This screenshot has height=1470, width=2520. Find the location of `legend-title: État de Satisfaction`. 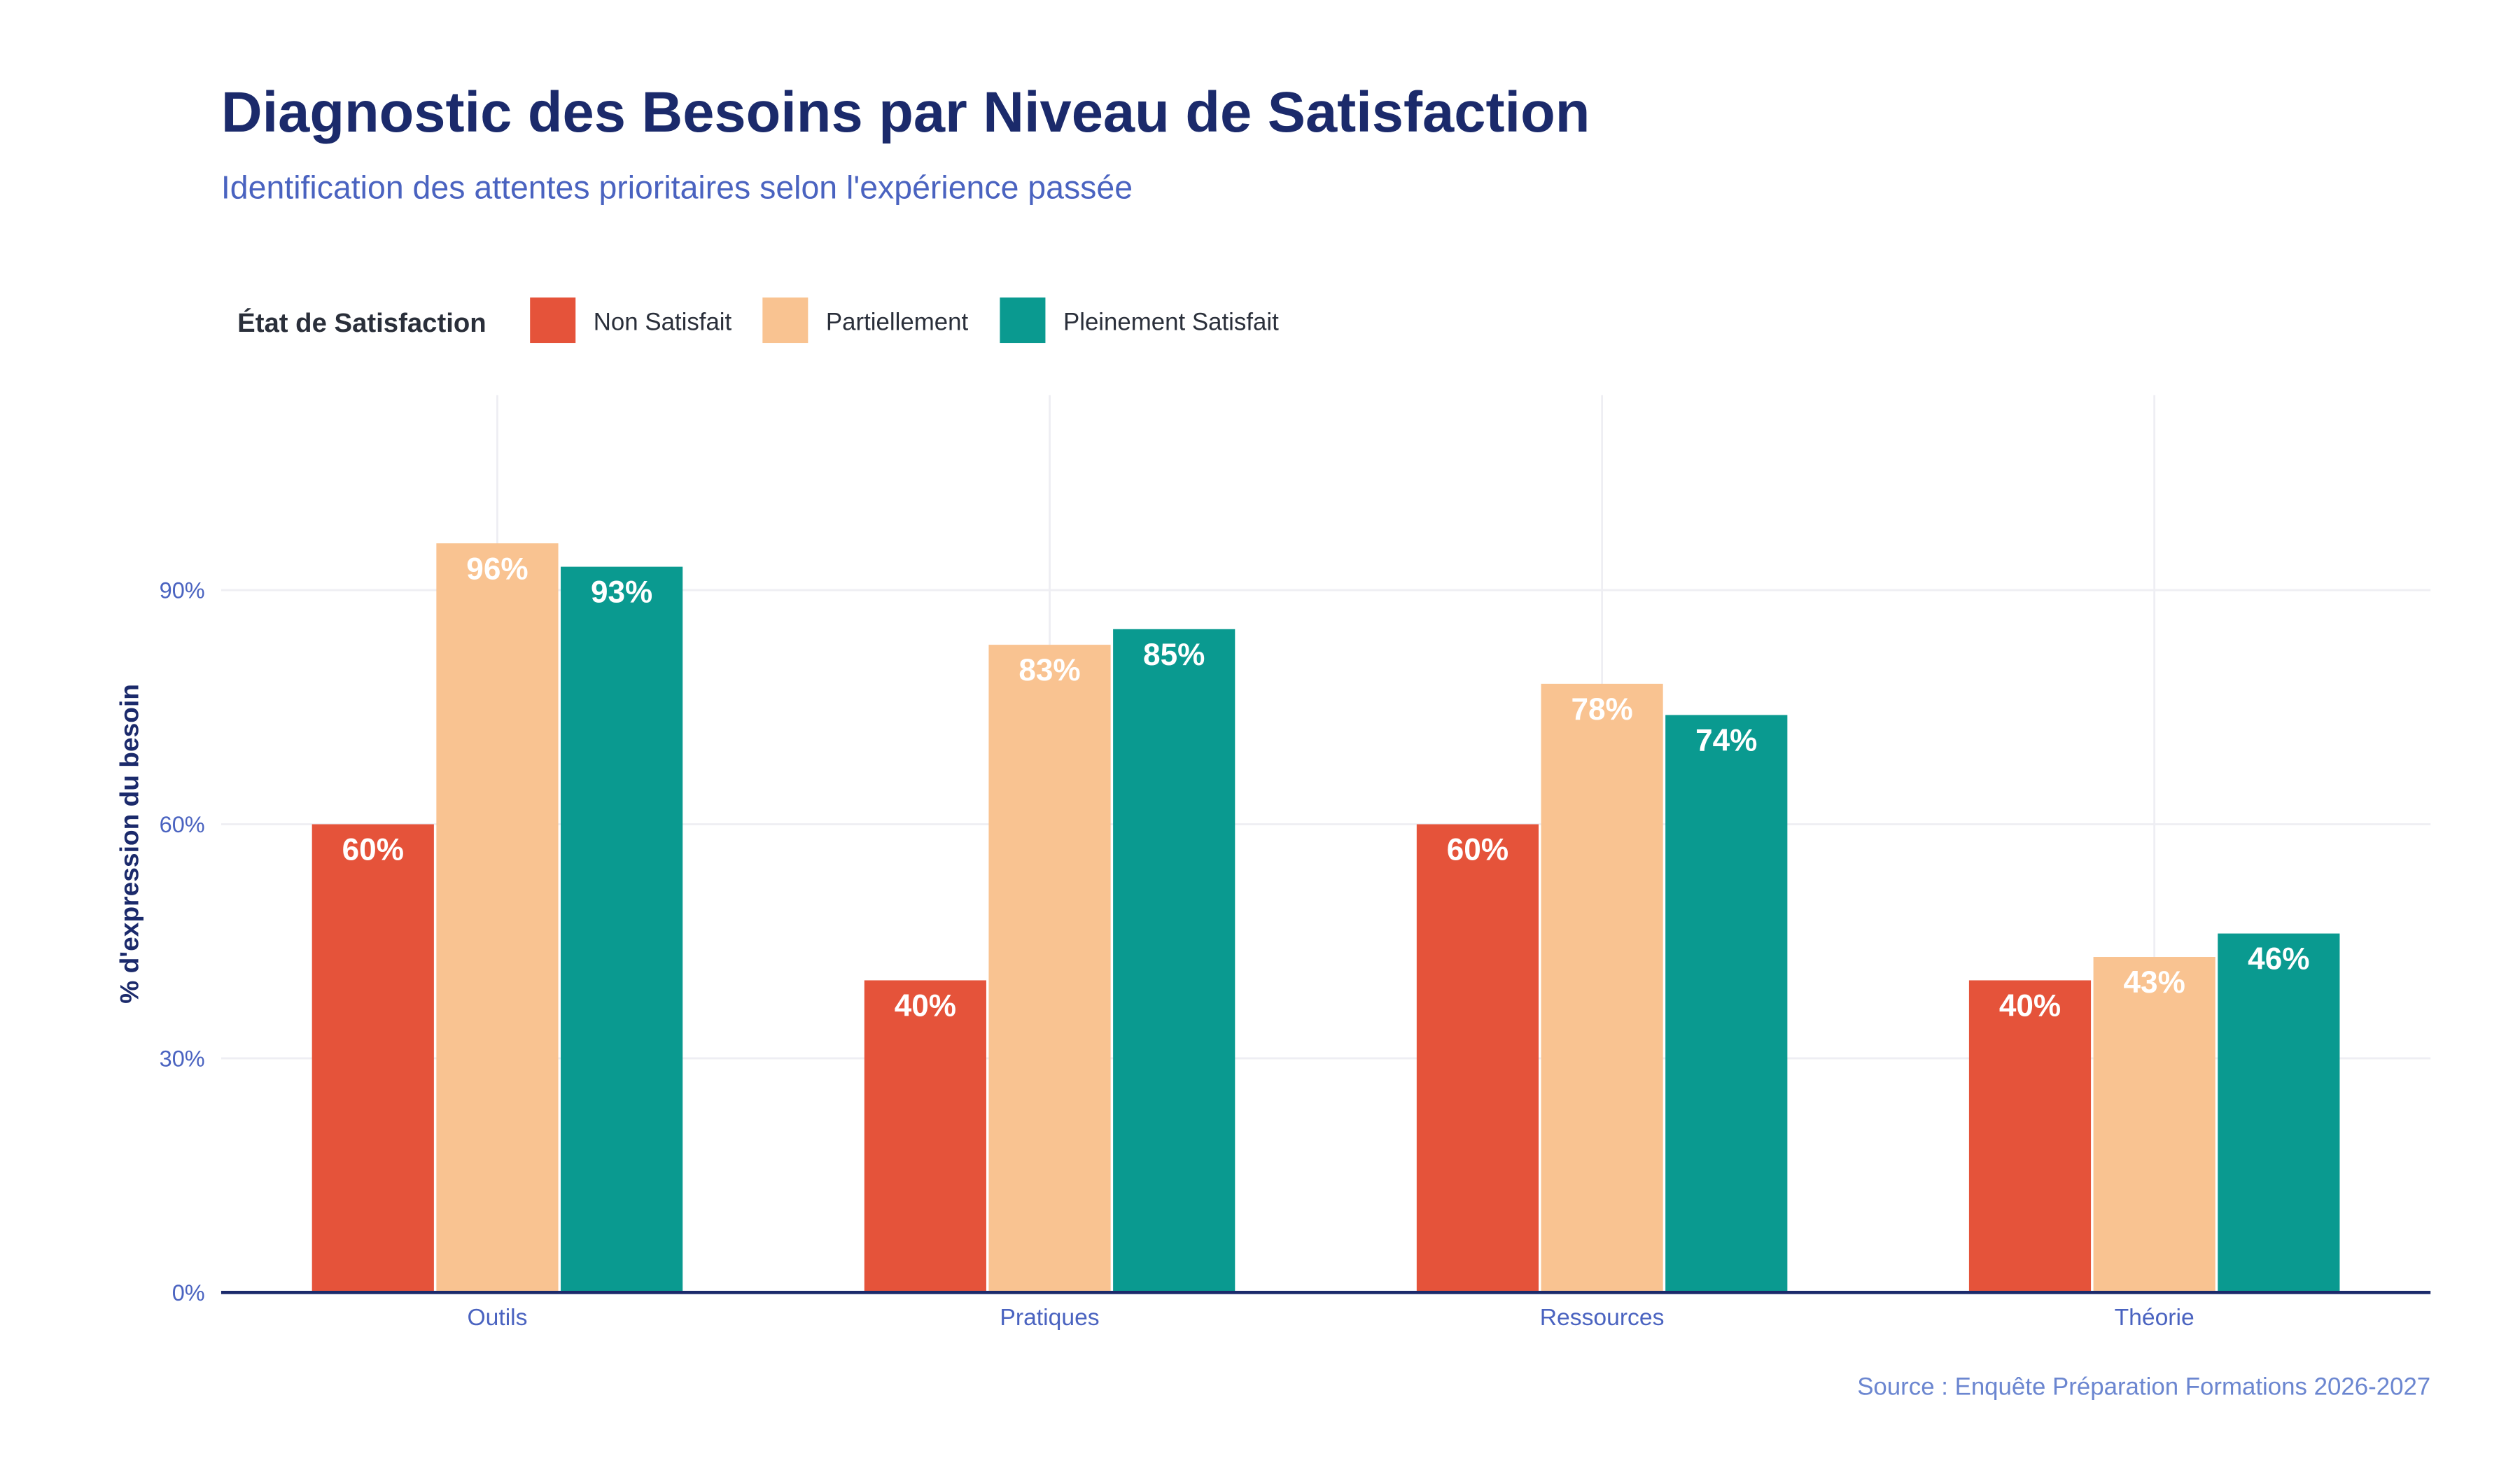

legend-title: État de Satisfaction is located at coordinates (361, 322).